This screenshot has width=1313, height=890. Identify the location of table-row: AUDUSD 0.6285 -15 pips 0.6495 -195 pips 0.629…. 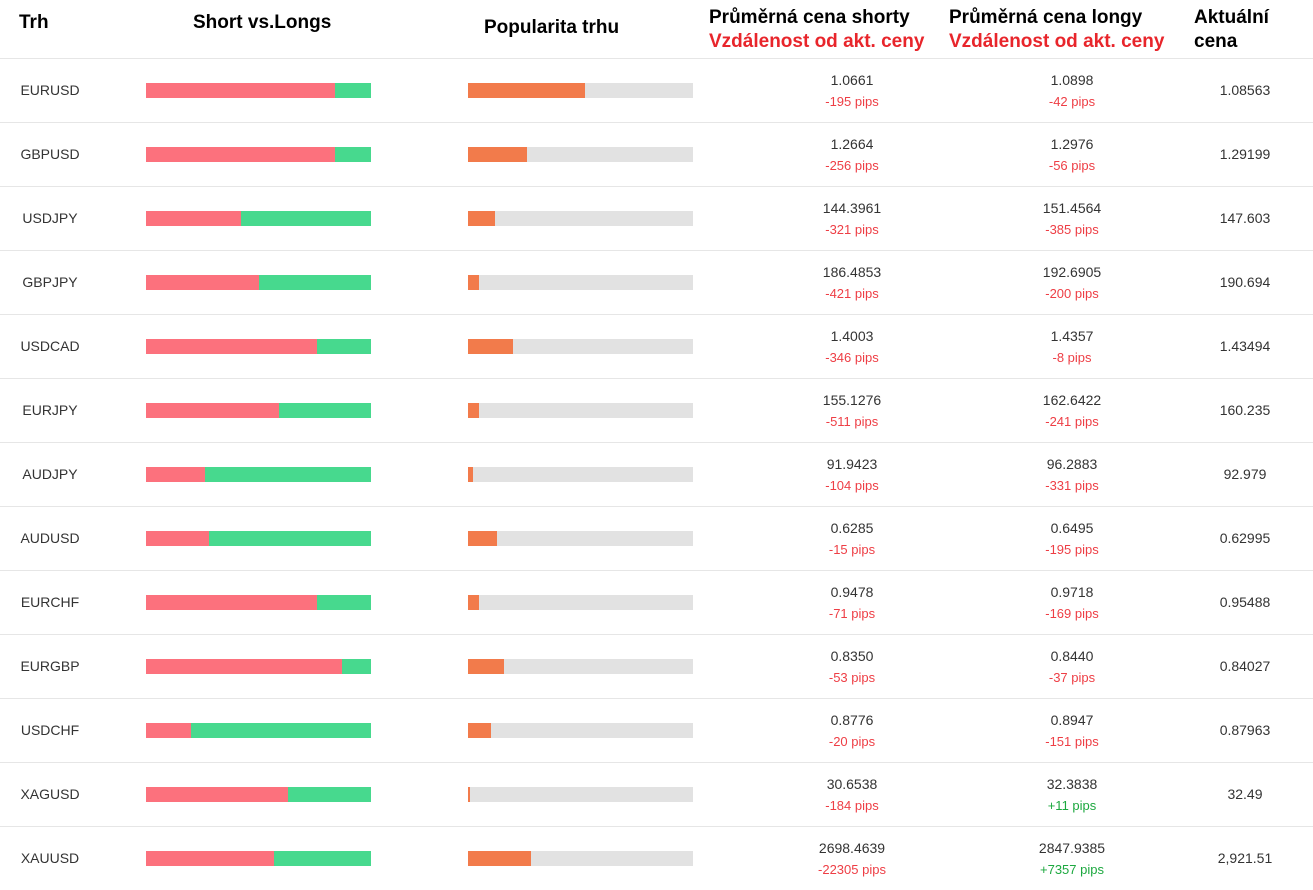
(656, 538).